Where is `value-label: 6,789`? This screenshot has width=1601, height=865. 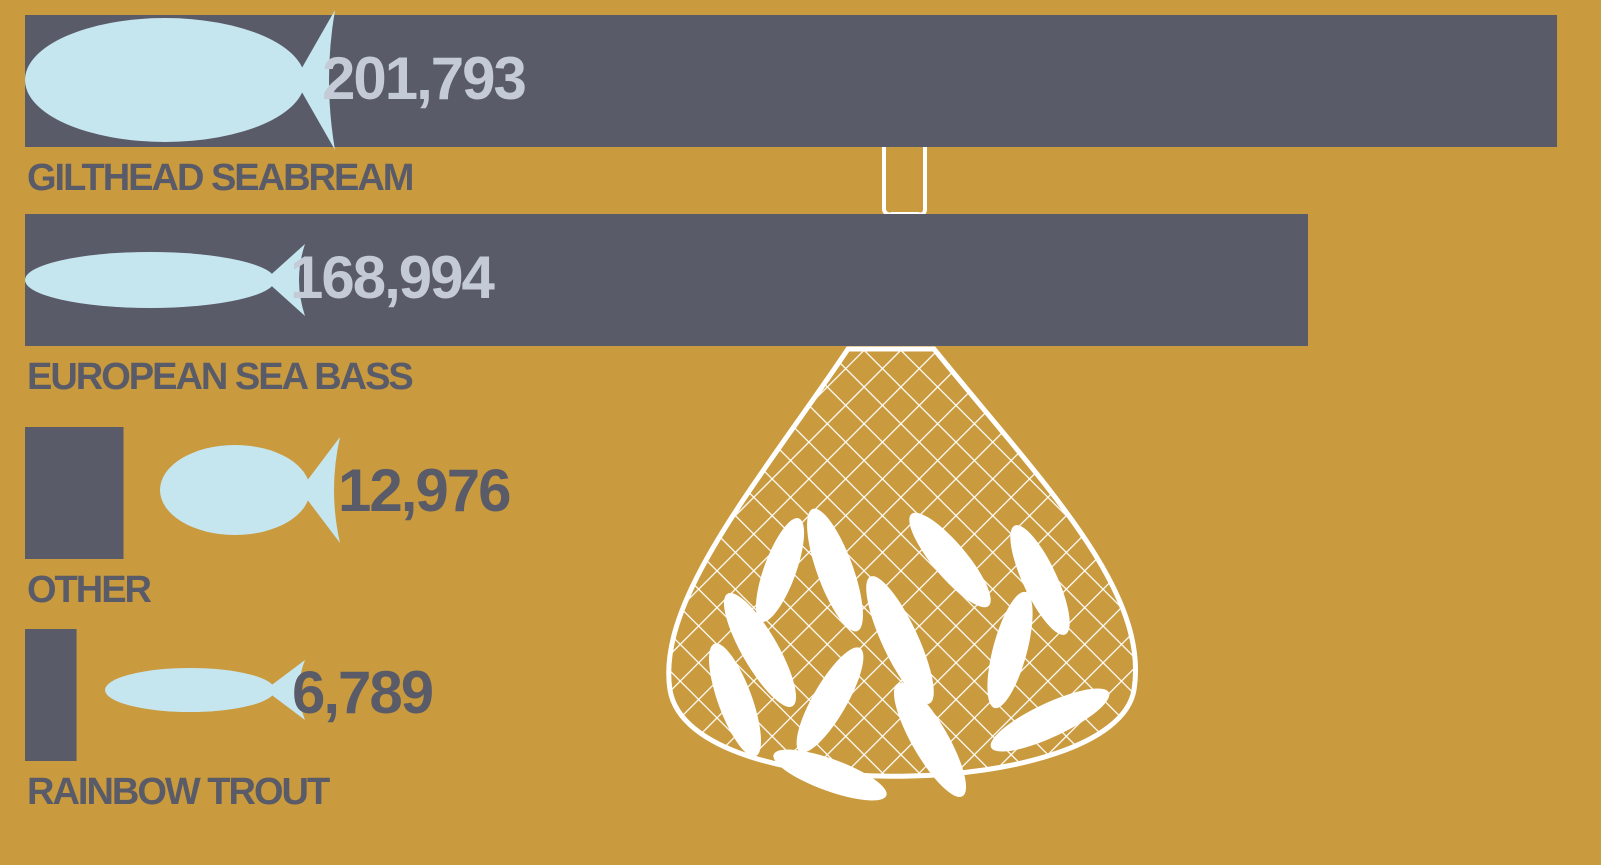
value-label: 6,789 is located at coordinates (362, 692).